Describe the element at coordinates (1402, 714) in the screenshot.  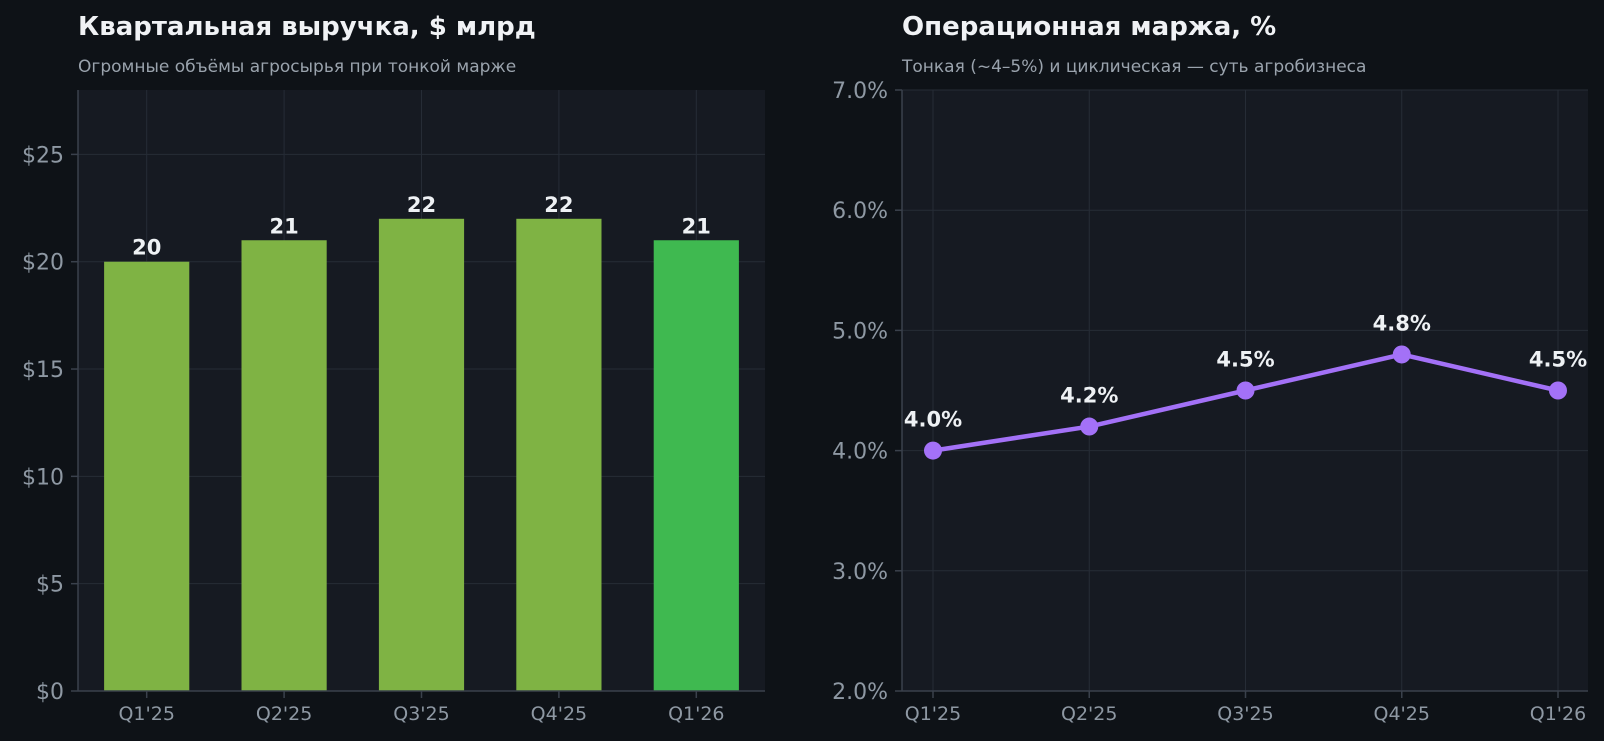
I see `margin-xtick-label: Q4'25` at that location.